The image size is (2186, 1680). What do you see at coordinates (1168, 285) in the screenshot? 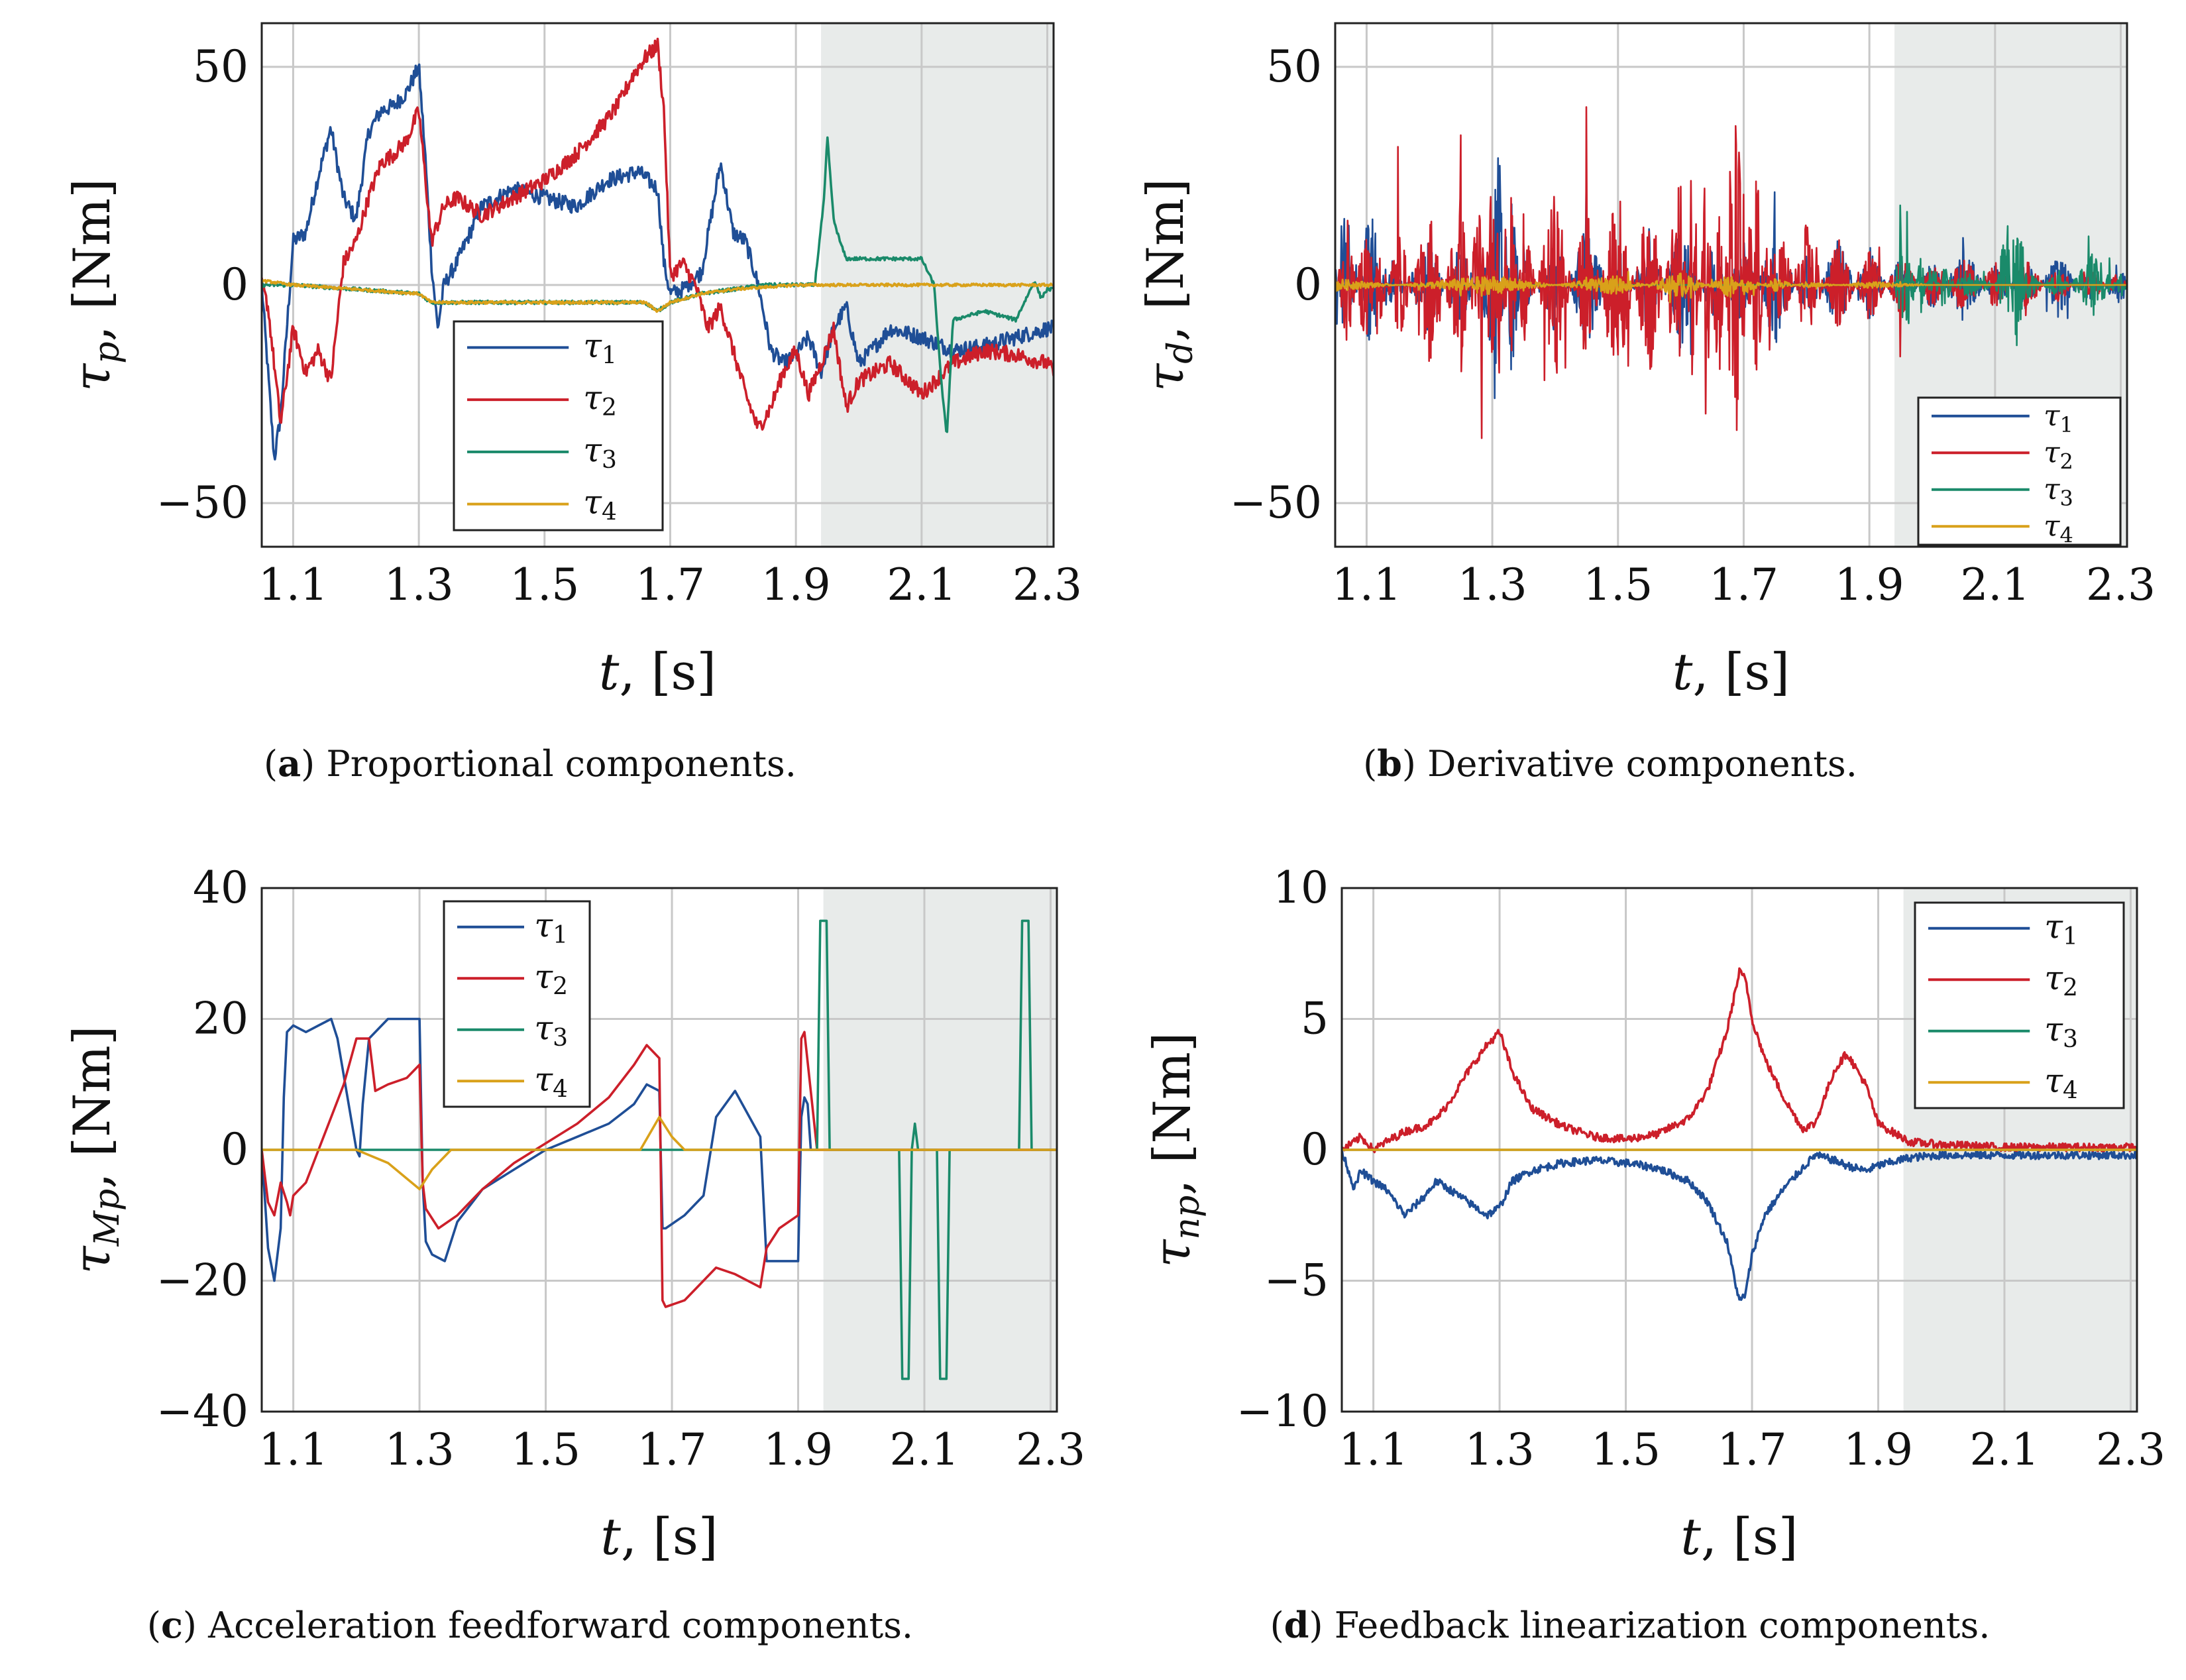
I see `y-axis-label: τd, [Nm]` at bounding box center [1168, 285].